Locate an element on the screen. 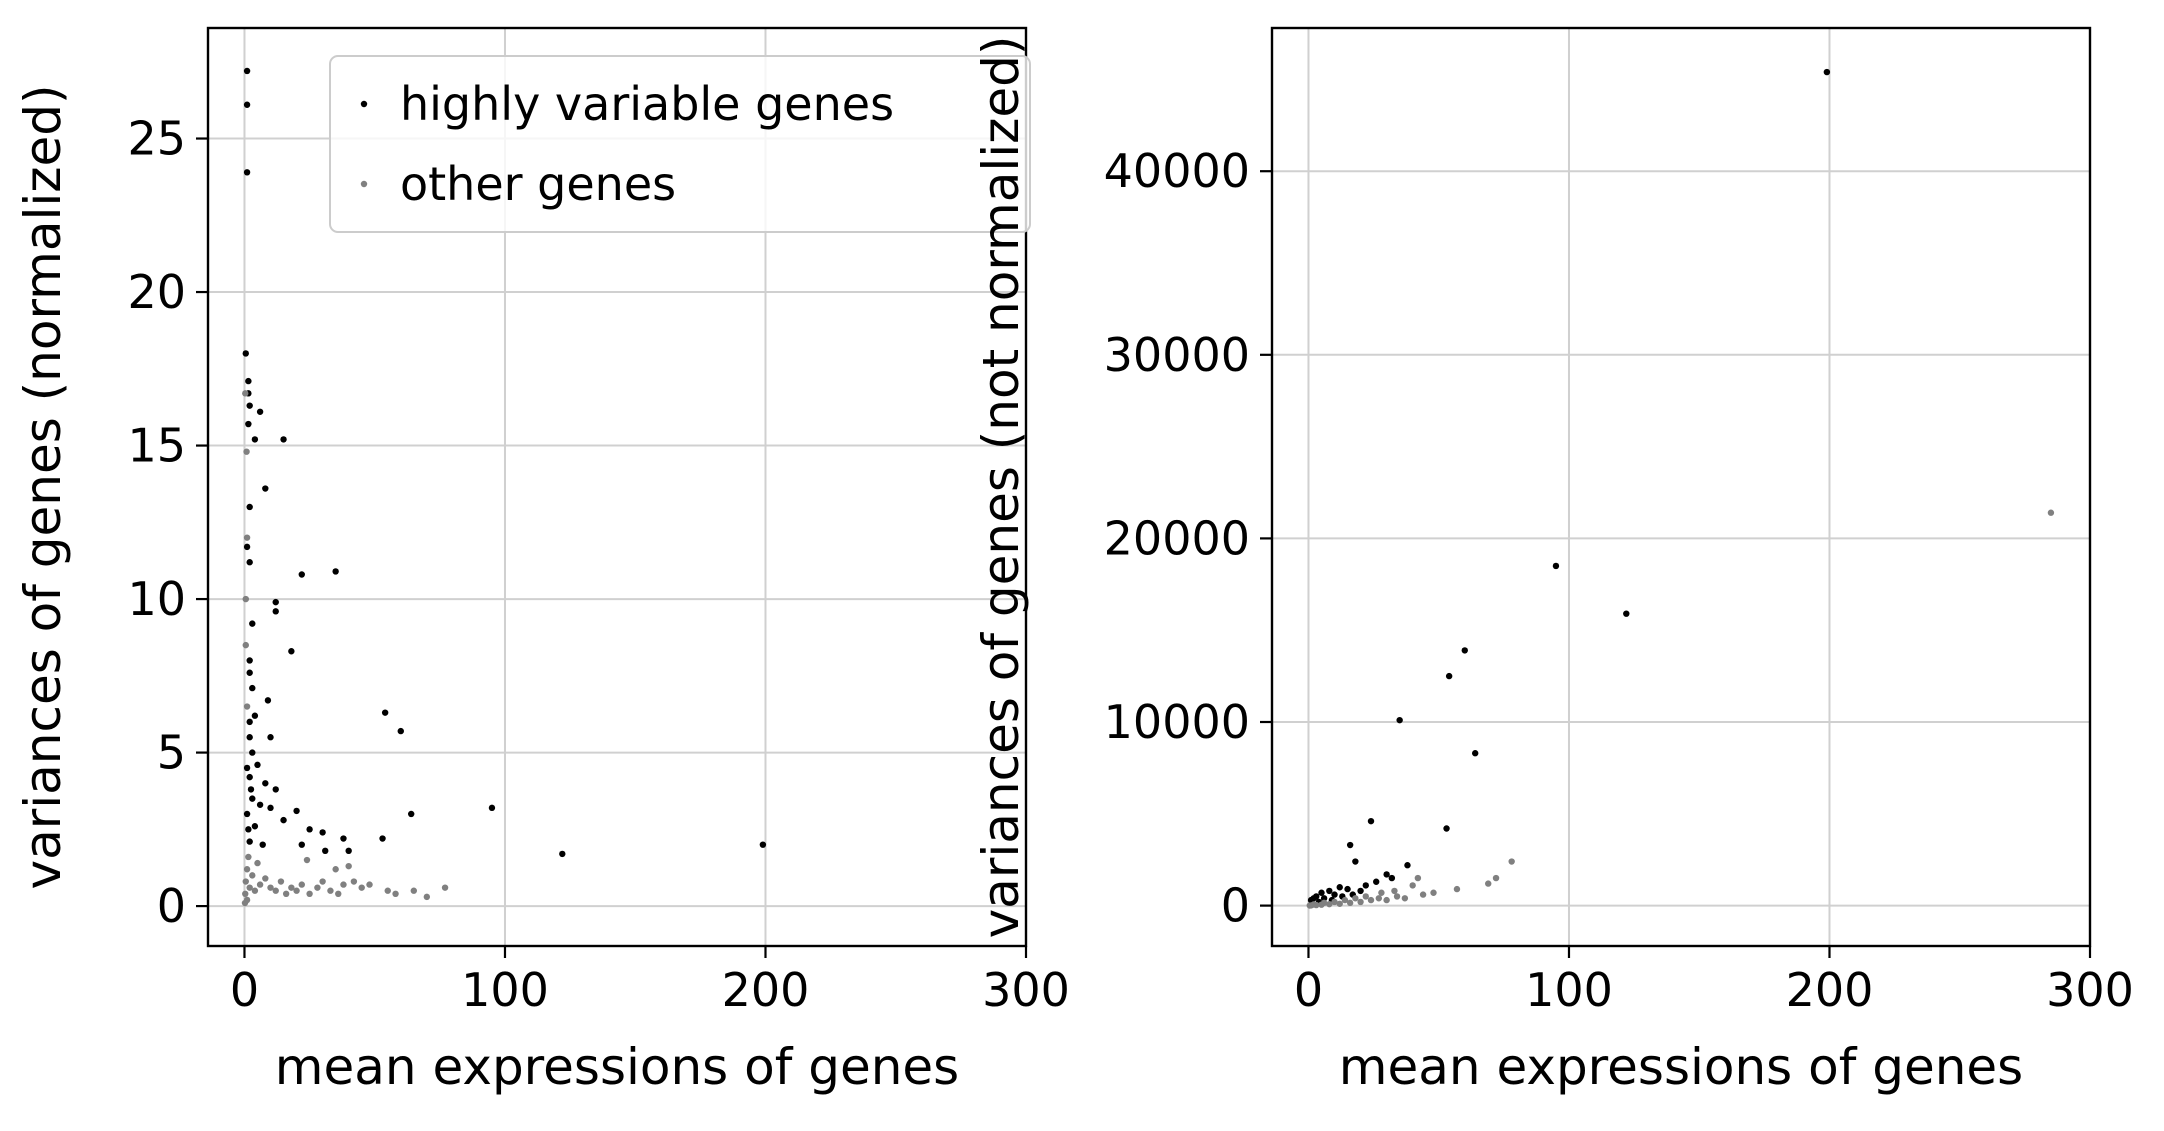 The image size is (2164, 1131). legend-box is located at coordinates (680, 144).